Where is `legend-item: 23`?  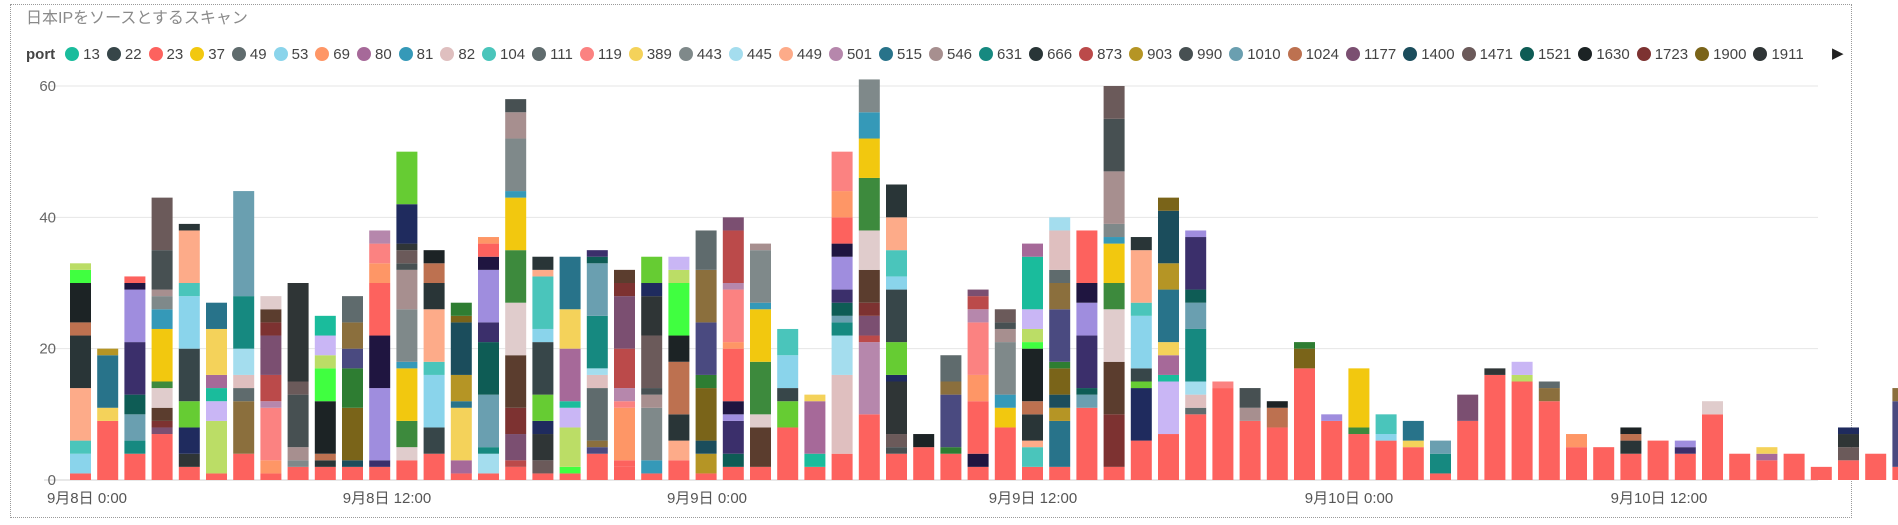 legend-item: 23 is located at coordinates (165, 54).